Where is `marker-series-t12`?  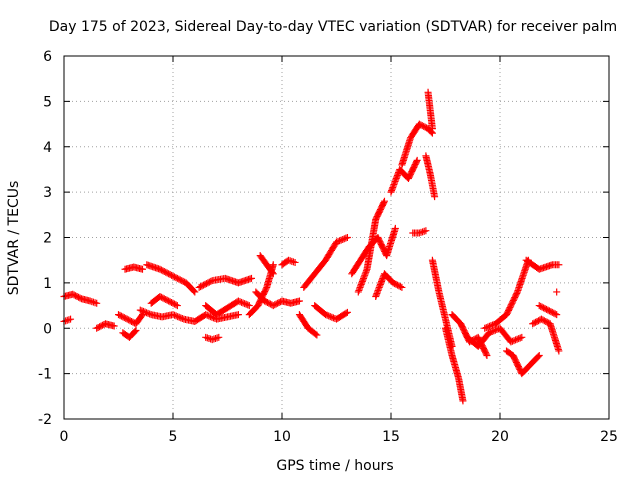 marker-series-t12 is located at coordinates (227, 308).